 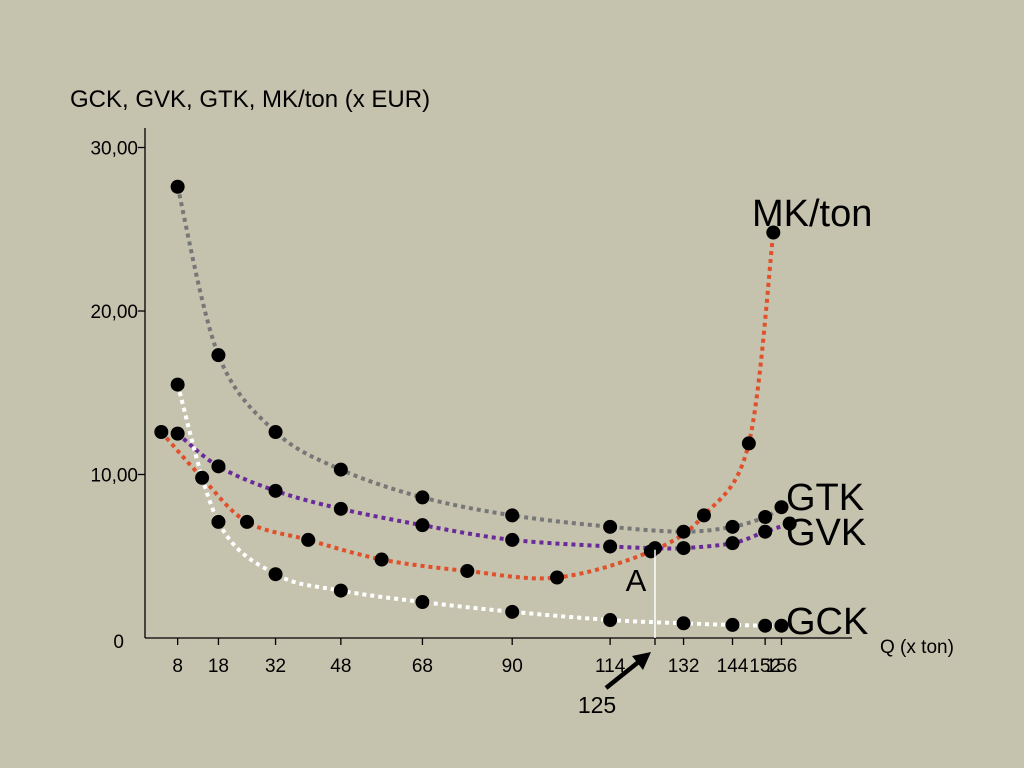 What do you see at coordinates (177, 666) in the screenshot?
I see `x-tick-label: 8` at bounding box center [177, 666].